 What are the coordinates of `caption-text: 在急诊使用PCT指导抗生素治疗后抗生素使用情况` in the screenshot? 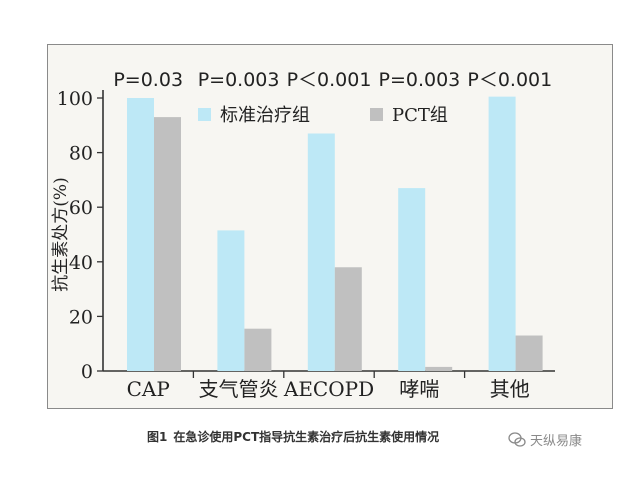 It's located at (306, 437).